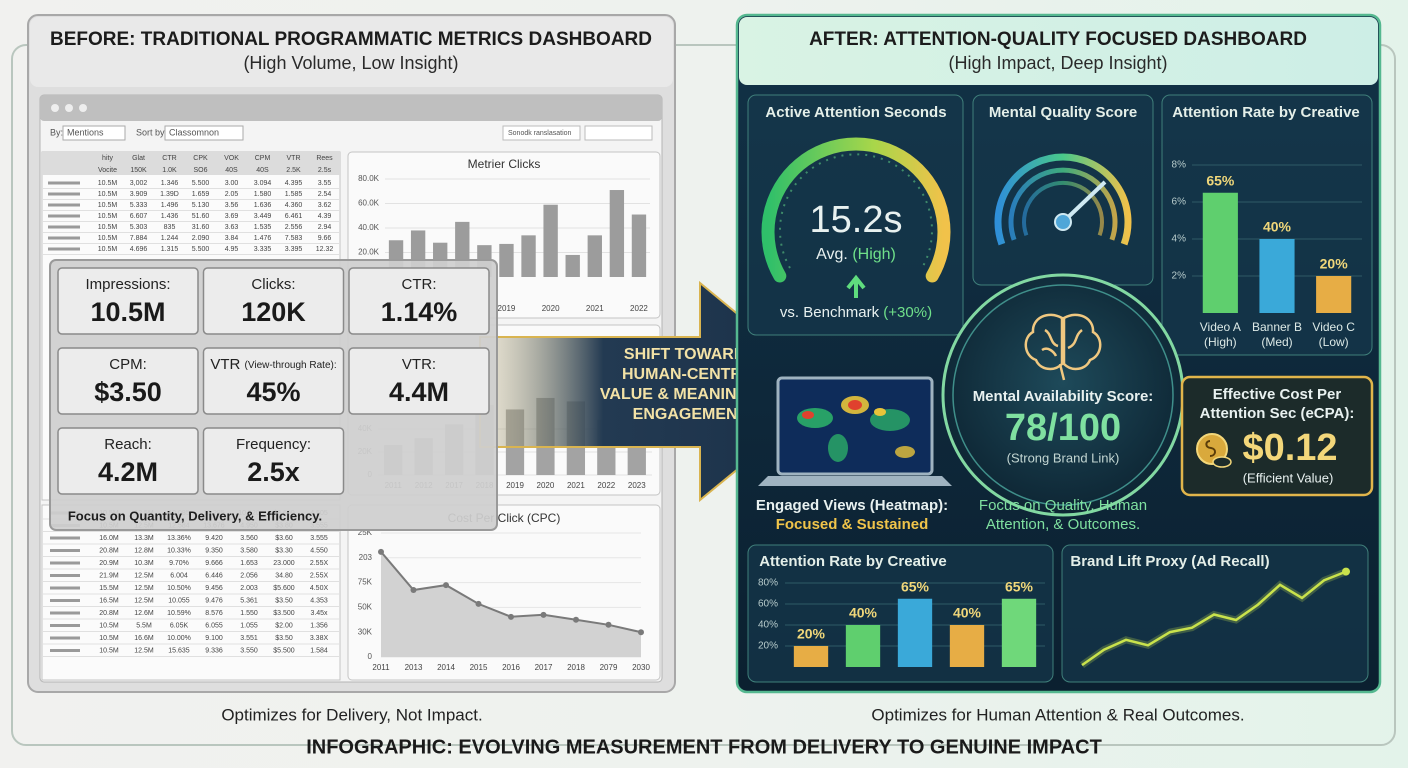 This screenshot has height=768, width=1408. What do you see at coordinates (85, 132) in the screenshot?
I see `select-value: Mentions` at bounding box center [85, 132].